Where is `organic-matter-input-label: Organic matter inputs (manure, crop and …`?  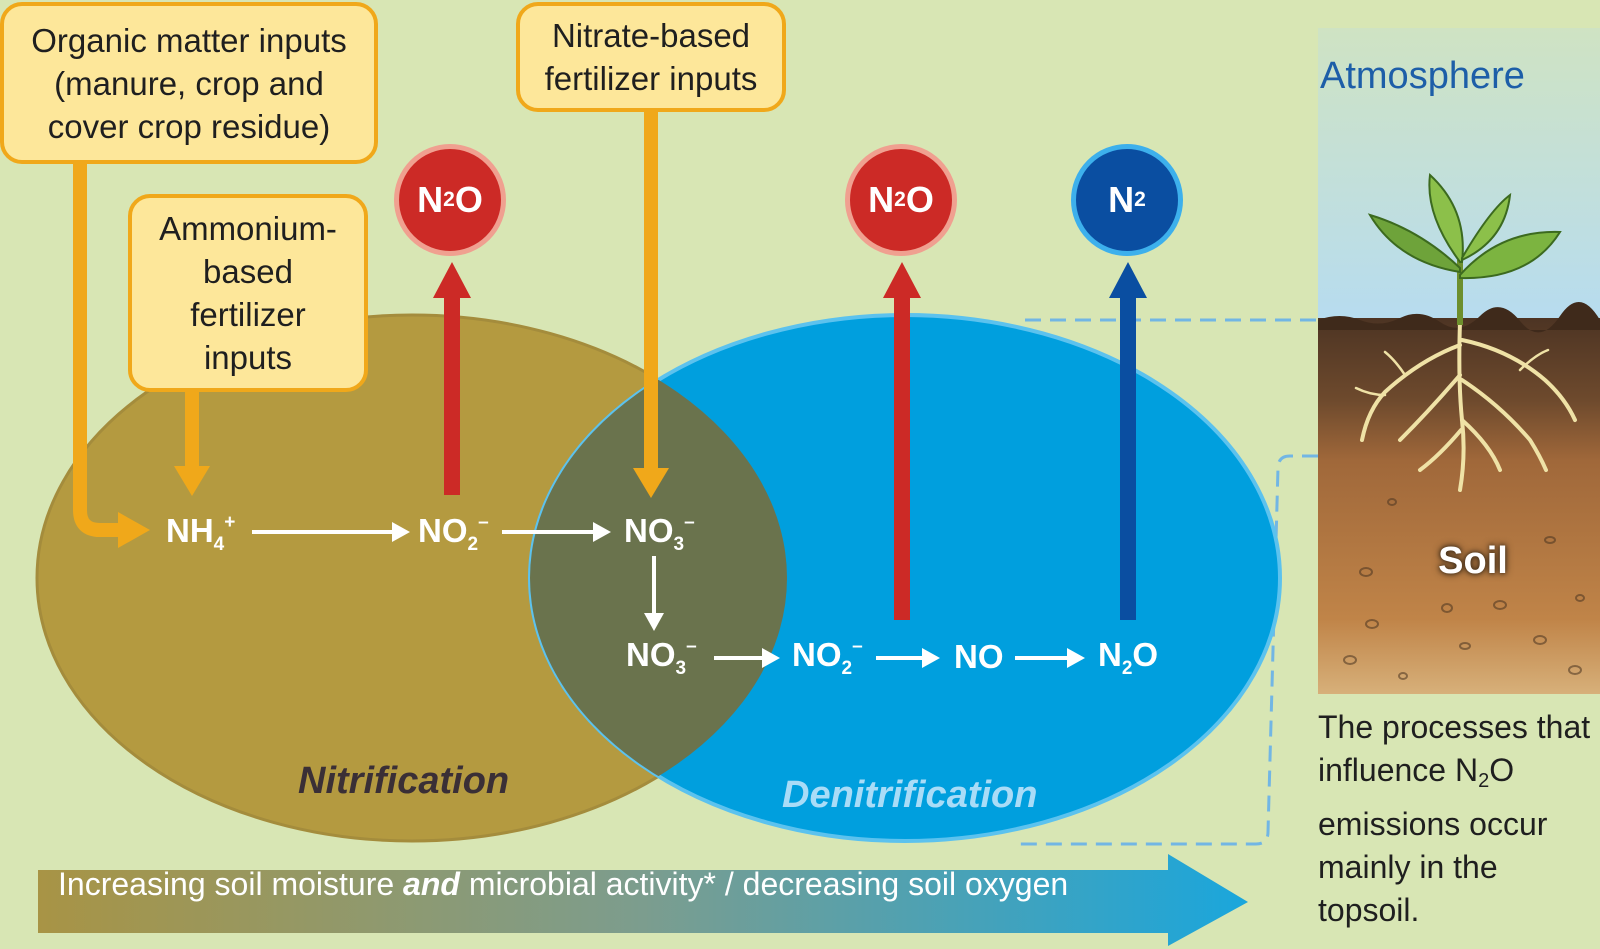
organic-matter-input-label: Organic matter inputs (manure, crop and … is located at coordinates (189, 83).